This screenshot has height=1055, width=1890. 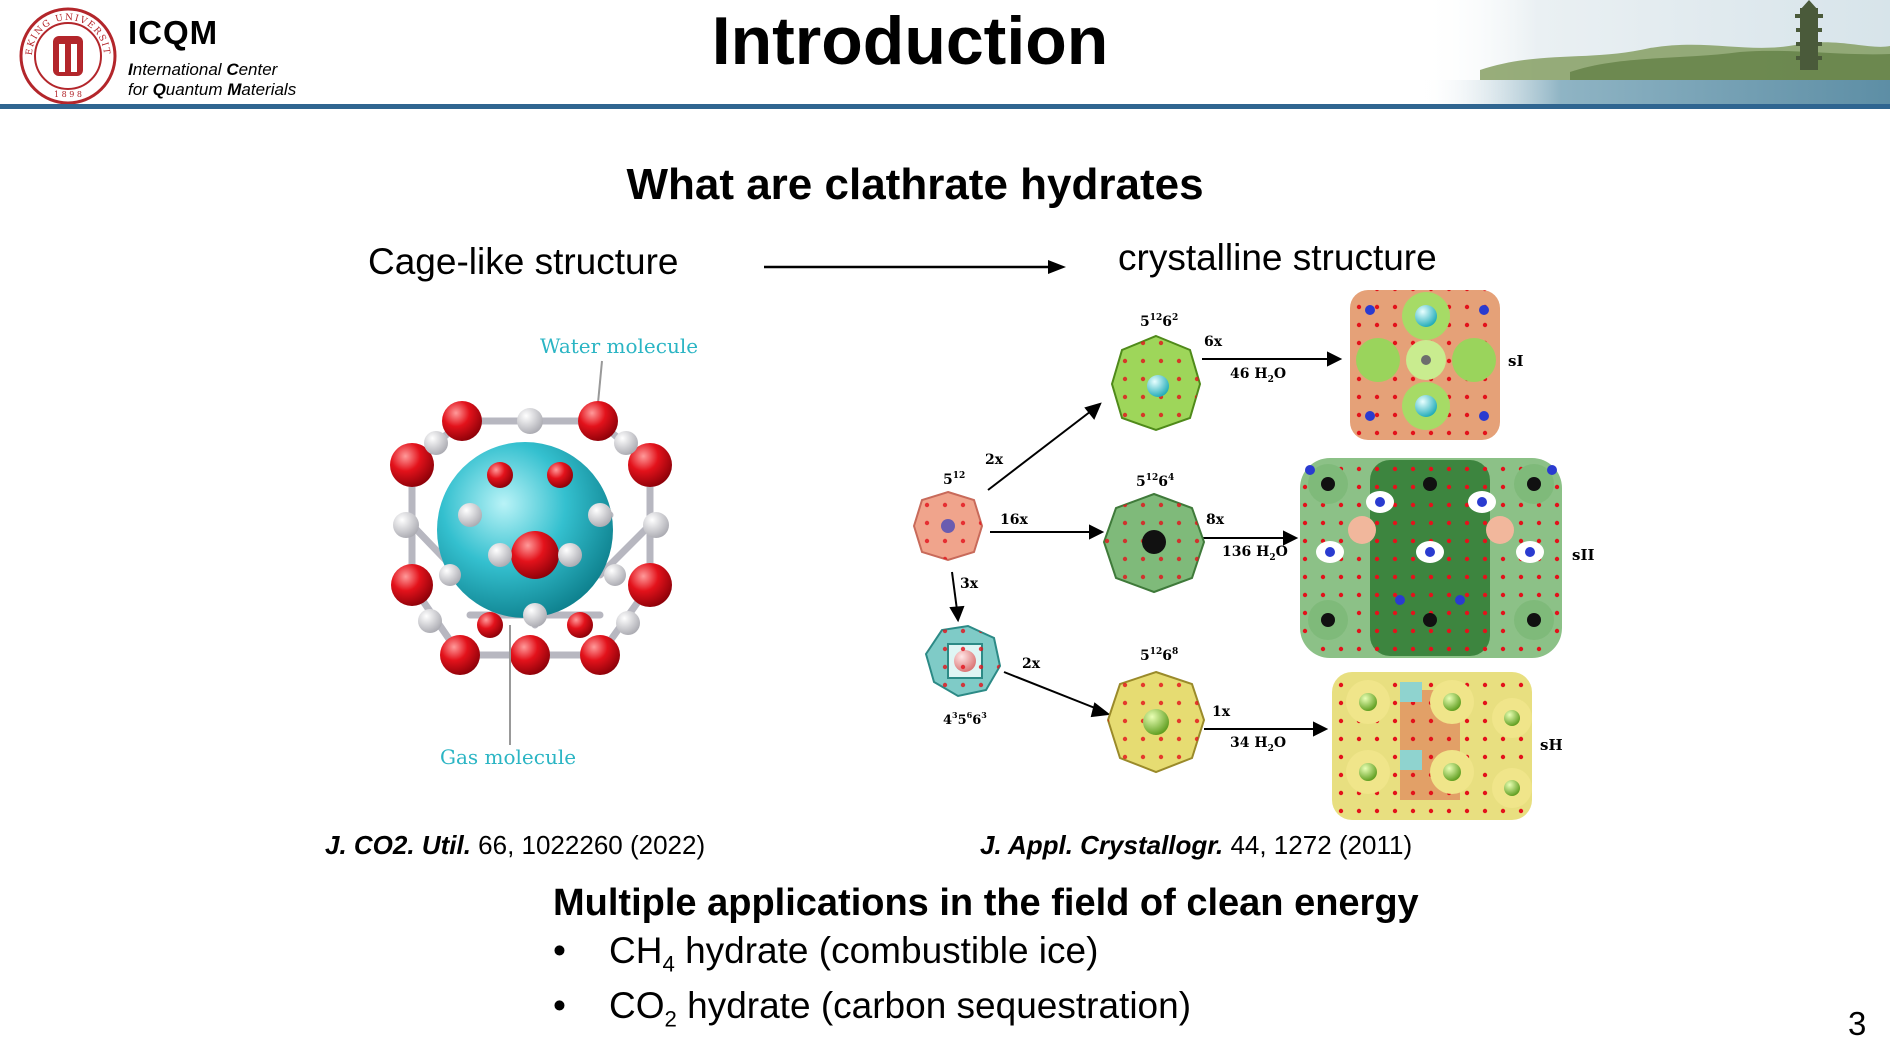 I want to click on reference-left: J. CO2. Util. 66, 1022260 (2022), so click(x=515, y=845).